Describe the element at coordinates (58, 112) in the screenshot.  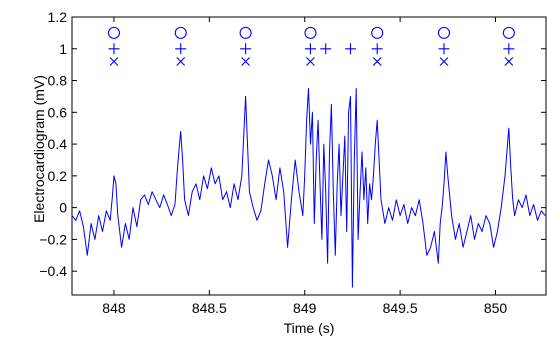
I see `y-tick-label: 0.6` at that location.